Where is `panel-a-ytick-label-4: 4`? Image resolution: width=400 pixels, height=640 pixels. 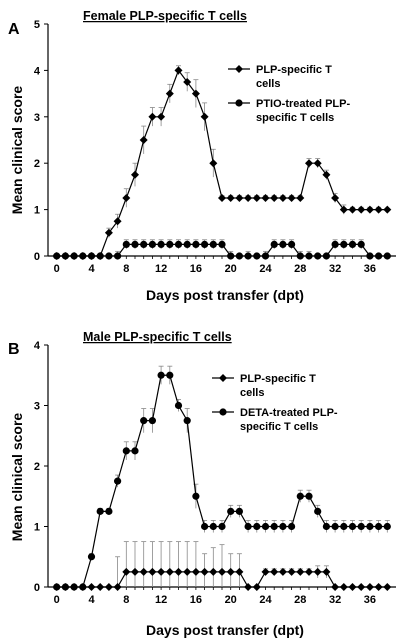
panel-a-ytick-label-4: 4 is located at coordinates (37, 71).